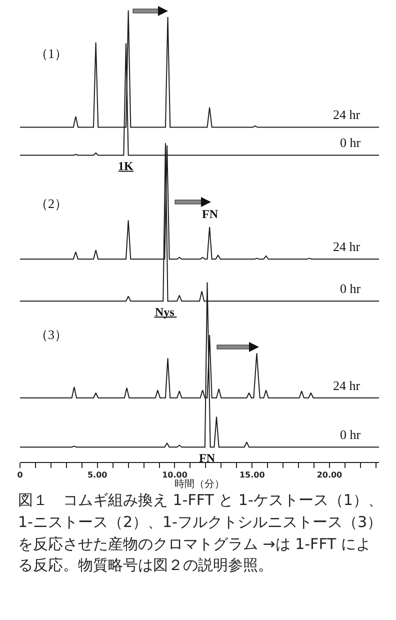  I want to click on x-tick-label: 10.00, so click(175, 475).